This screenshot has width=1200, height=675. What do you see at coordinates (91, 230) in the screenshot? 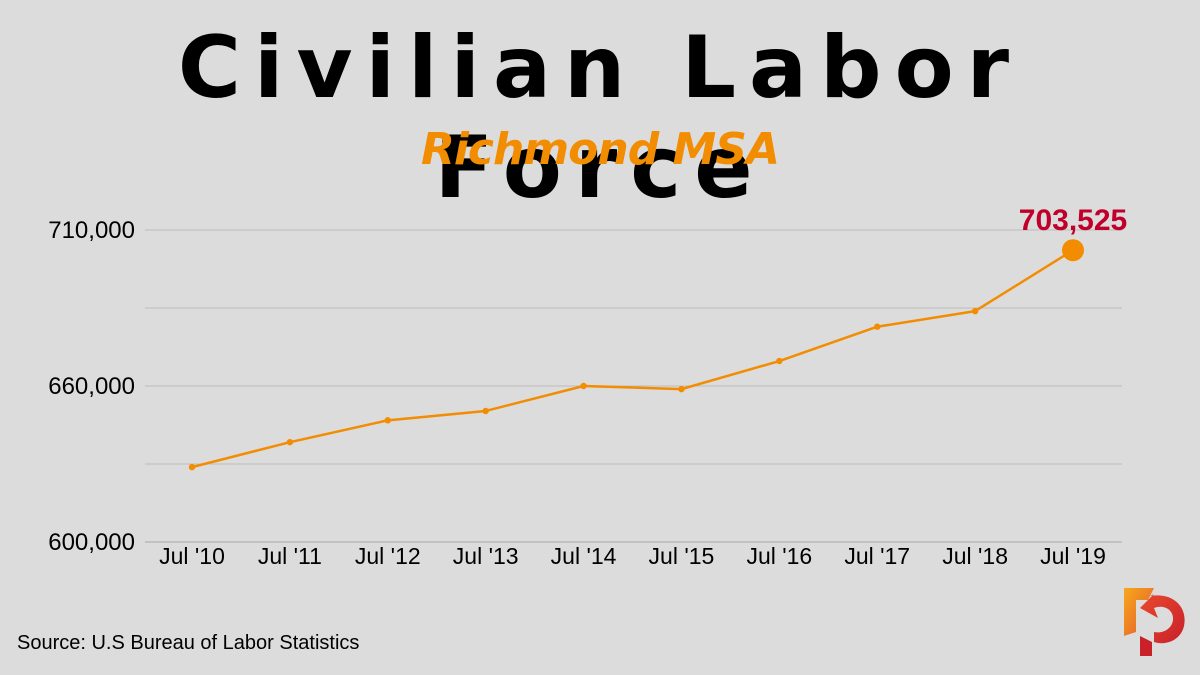
I see `y-tick-label: 710,000` at bounding box center [91, 230].